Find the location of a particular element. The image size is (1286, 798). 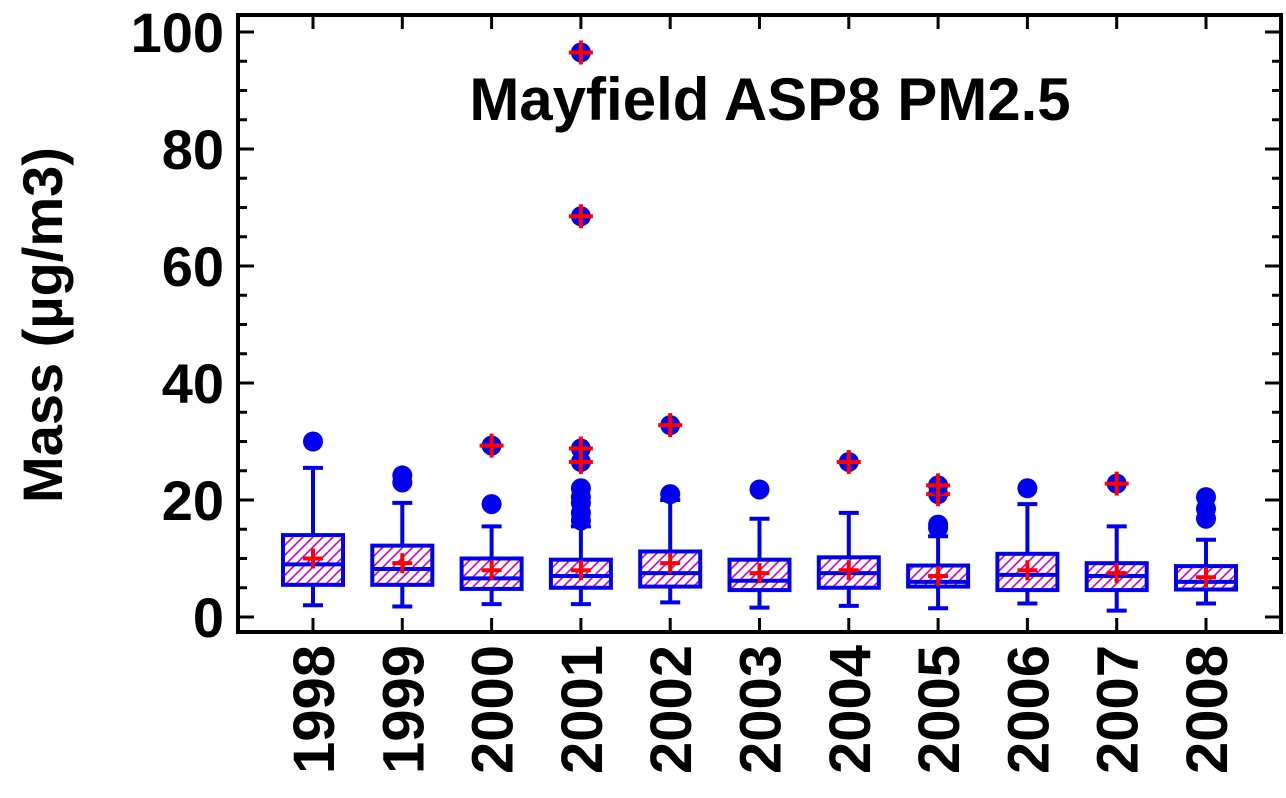

y-tick-label: 100 is located at coordinates (177, 32).